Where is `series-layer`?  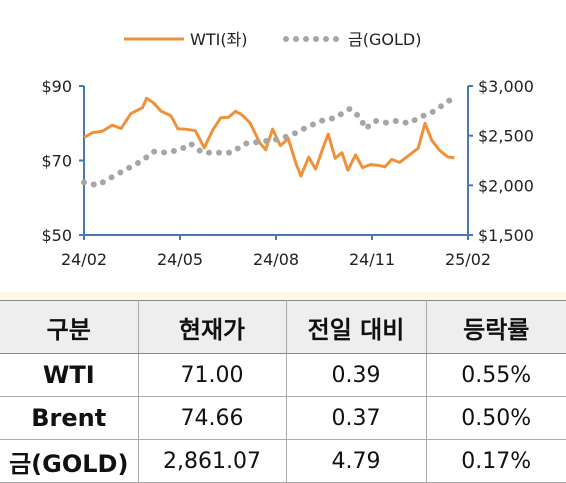 series-layer is located at coordinates (268, 142).